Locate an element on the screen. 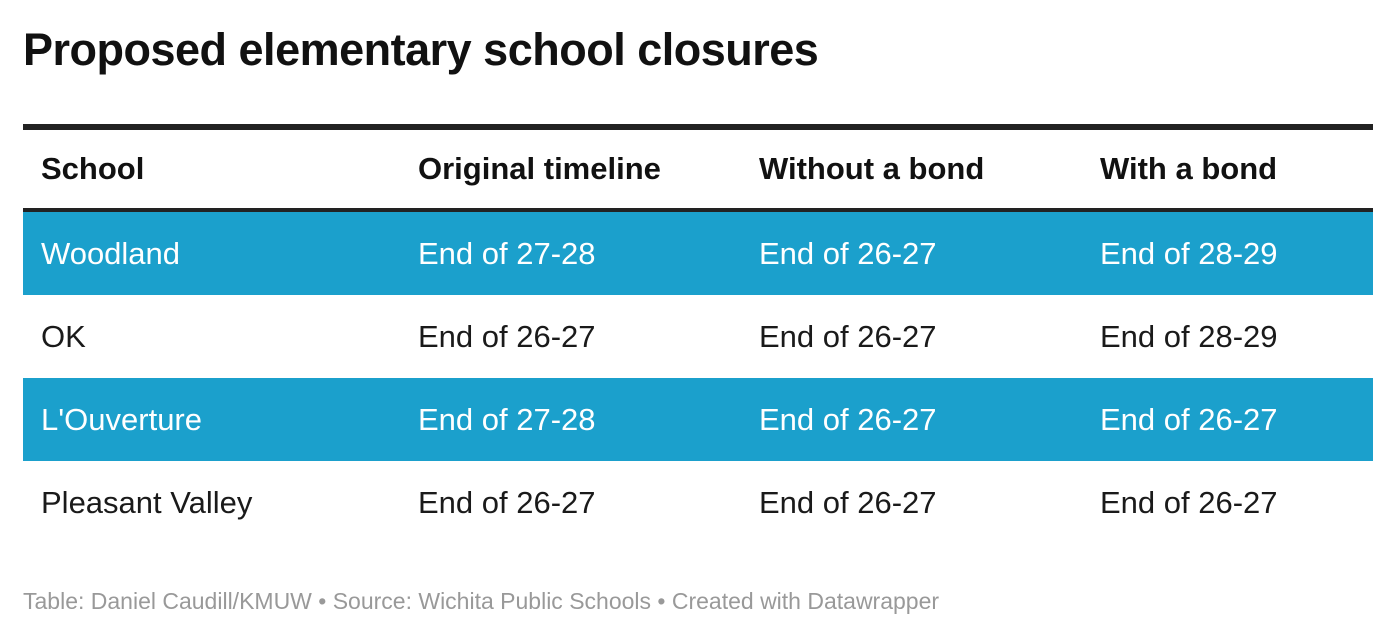 The height and width of the screenshot is (639, 1396). page-title: Proposed elementary school closures is located at coordinates (421, 49).